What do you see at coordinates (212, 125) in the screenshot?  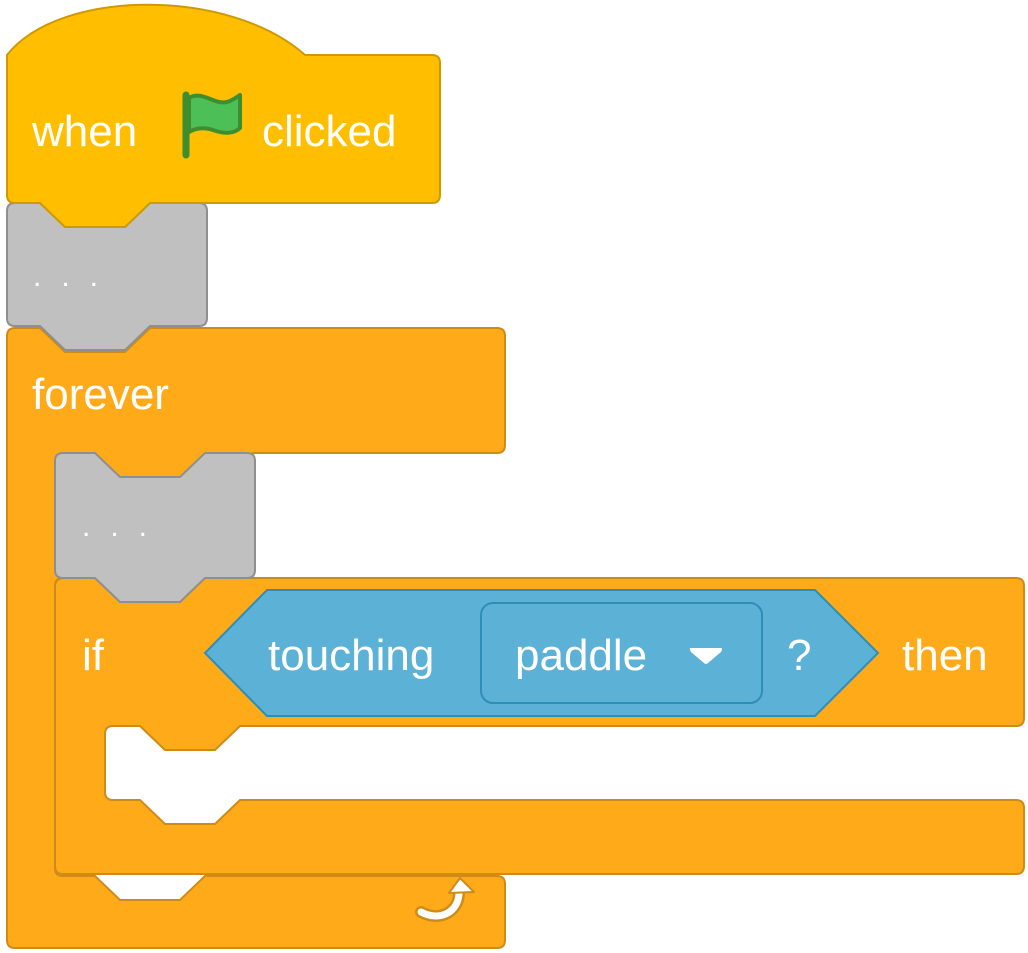 I see `green-flag-icon` at bounding box center [212, 125].